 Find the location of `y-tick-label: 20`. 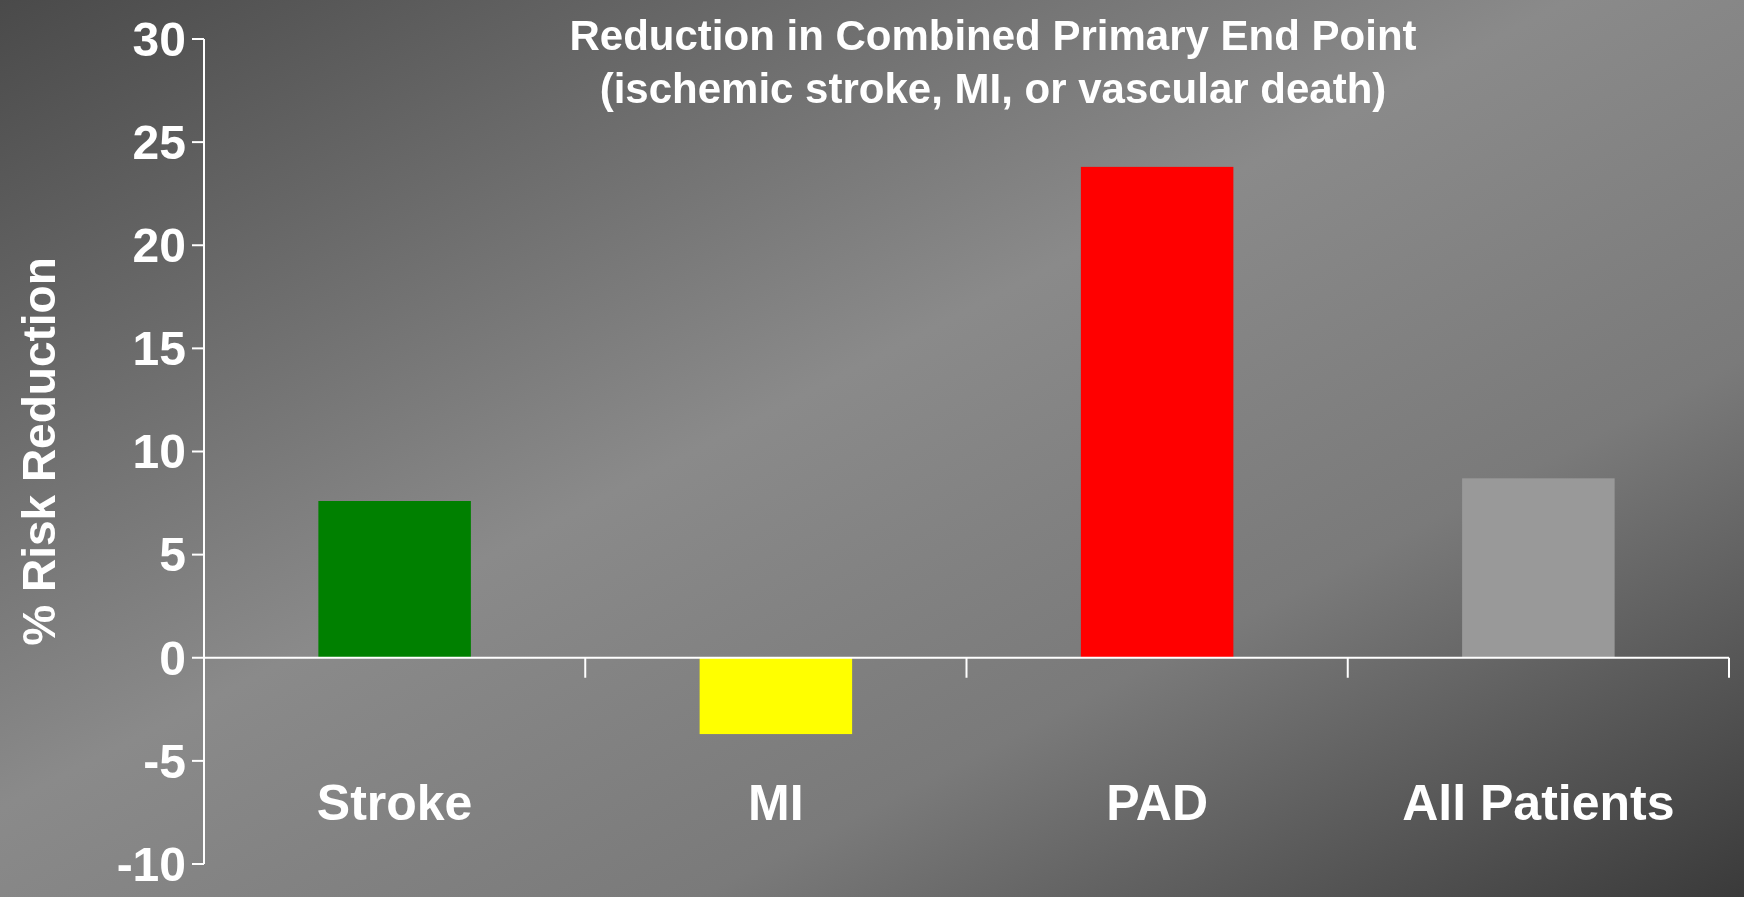

y-tick-label: 20 is located at coordinates (159, 246).